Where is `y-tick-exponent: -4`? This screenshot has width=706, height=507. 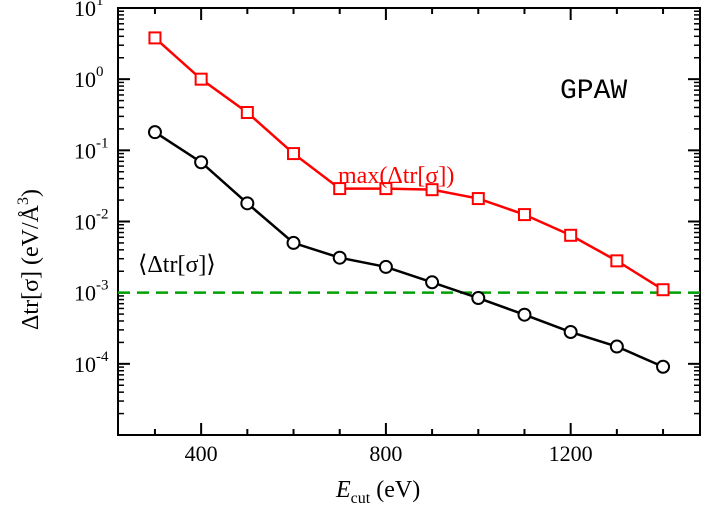 y-tick-exponent: -4 is located at coordinates (102, 357).